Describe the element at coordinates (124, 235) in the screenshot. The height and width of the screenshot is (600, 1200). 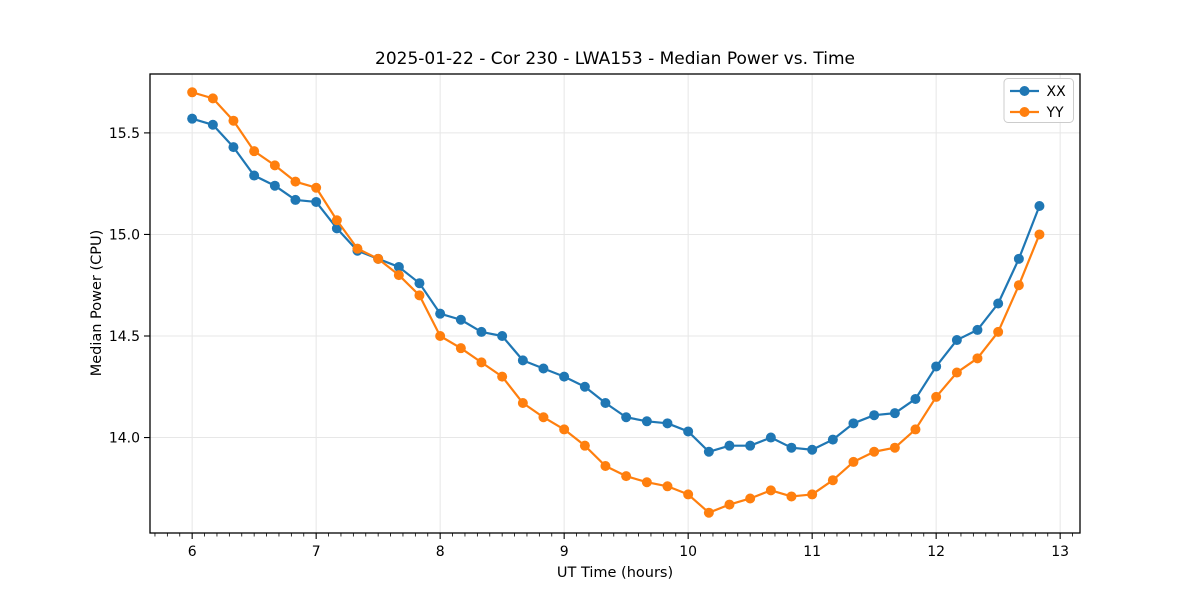
I see `y-tick-label: 15.0` at that location.